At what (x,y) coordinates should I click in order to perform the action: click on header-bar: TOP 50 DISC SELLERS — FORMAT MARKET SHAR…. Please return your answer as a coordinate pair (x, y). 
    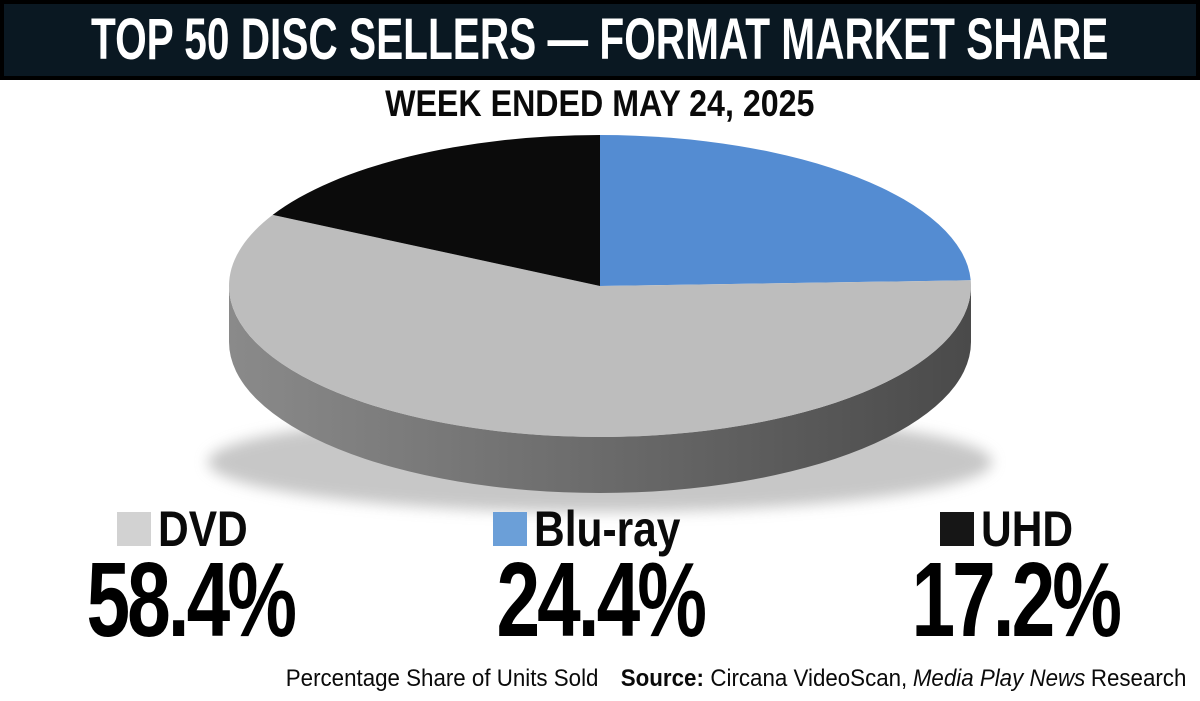
    Looking at the image, I should click on (600, 40).